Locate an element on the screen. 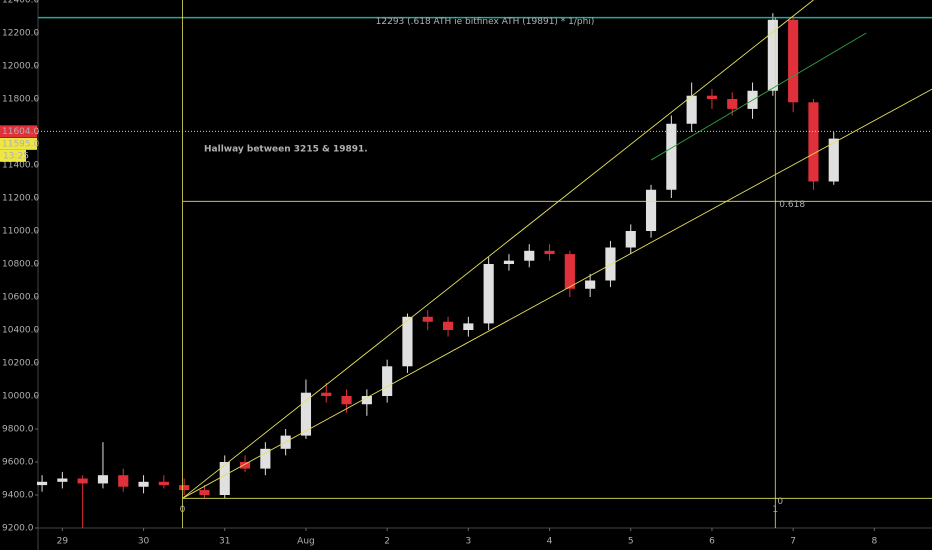 This screenshot has width=932, height=550. x-tick-label: 7 is located at coordinates (793, 542).